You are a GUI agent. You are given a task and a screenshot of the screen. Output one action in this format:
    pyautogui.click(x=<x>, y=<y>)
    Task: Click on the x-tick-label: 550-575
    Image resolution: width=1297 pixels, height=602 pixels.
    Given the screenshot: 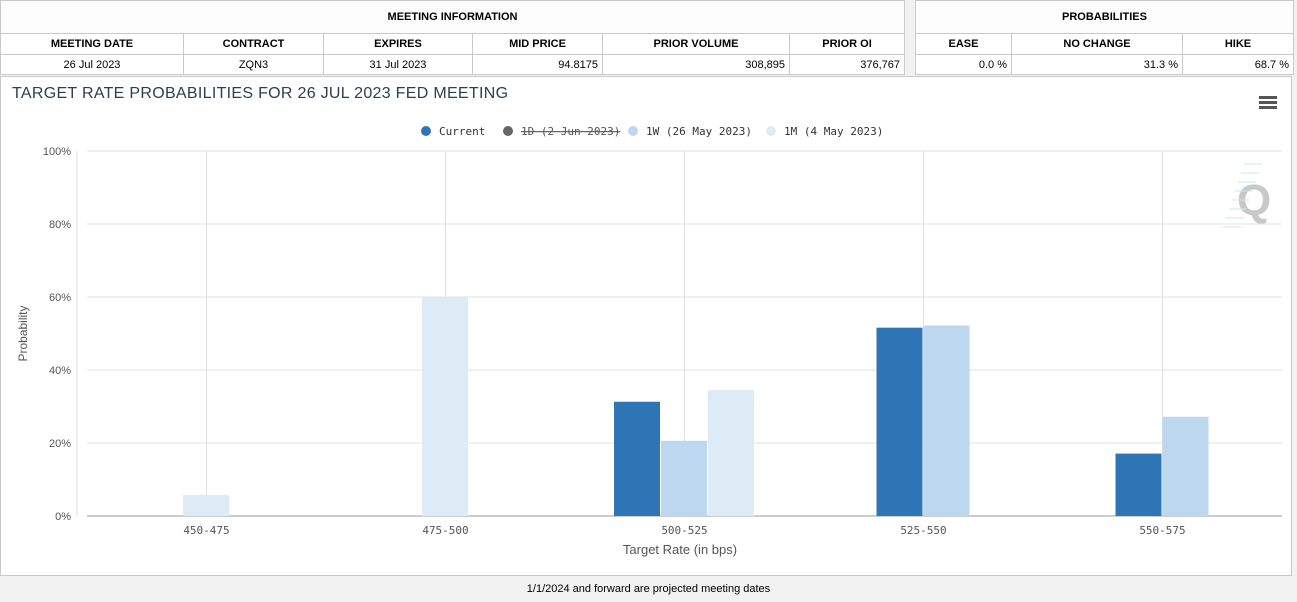 What is the action you would take?
    pyautogui.click(x=1162, y=530)
    